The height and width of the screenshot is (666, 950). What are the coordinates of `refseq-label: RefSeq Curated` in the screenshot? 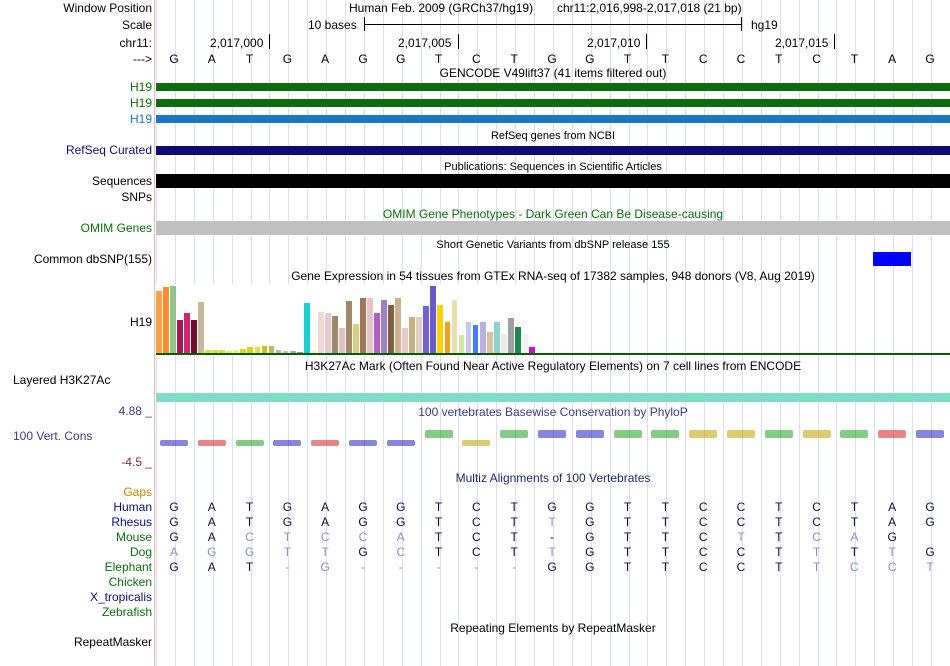 It's located at (108, 150).